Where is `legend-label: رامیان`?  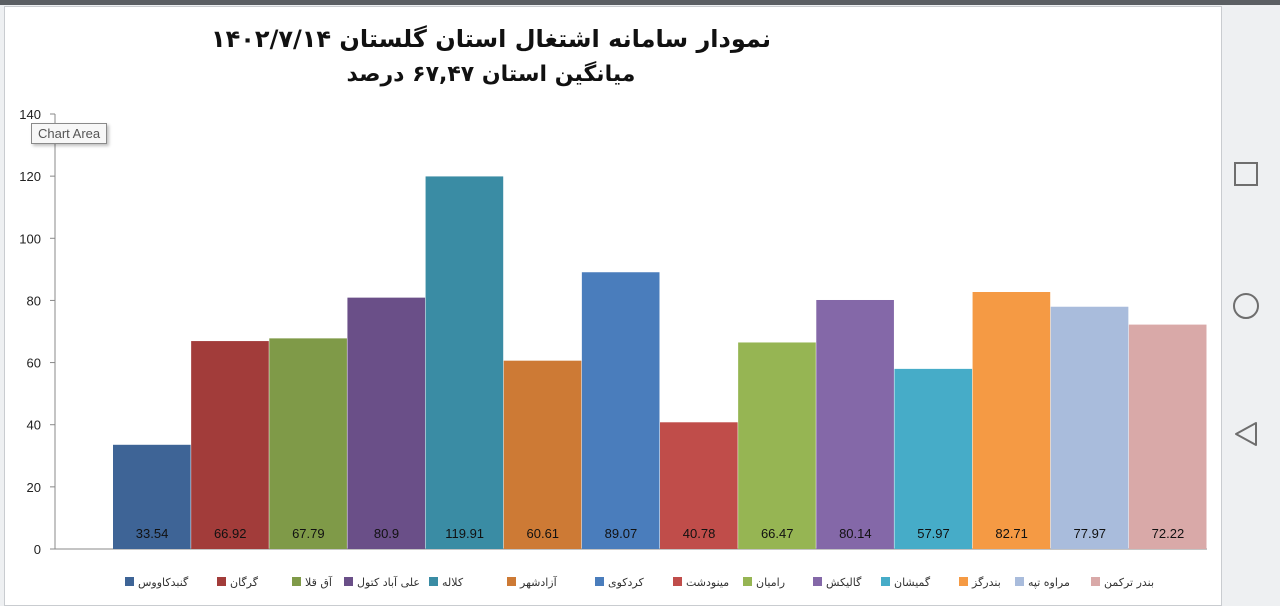
legend-label: رامیان is located at coordinates (770, 582).